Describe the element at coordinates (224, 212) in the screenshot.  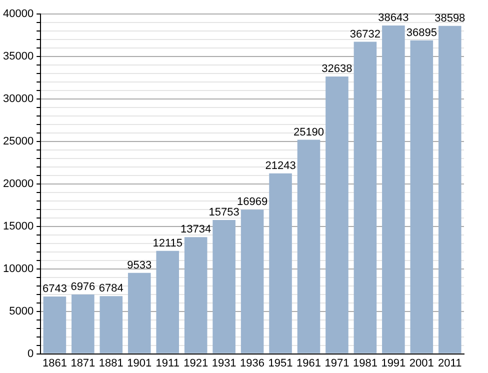
I see `data-label: 15753` at that location.